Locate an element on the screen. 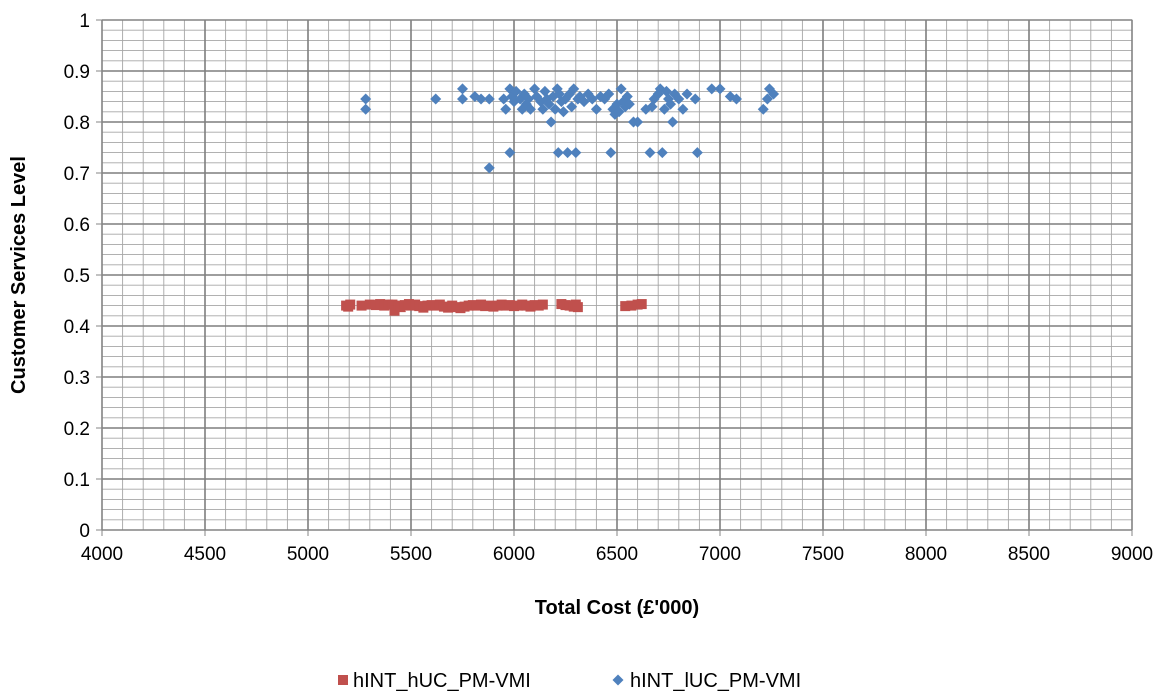 The height and width of the screenshot is (691, 1169). x-tick-label: 7500 is located at coordinates (823, 554).